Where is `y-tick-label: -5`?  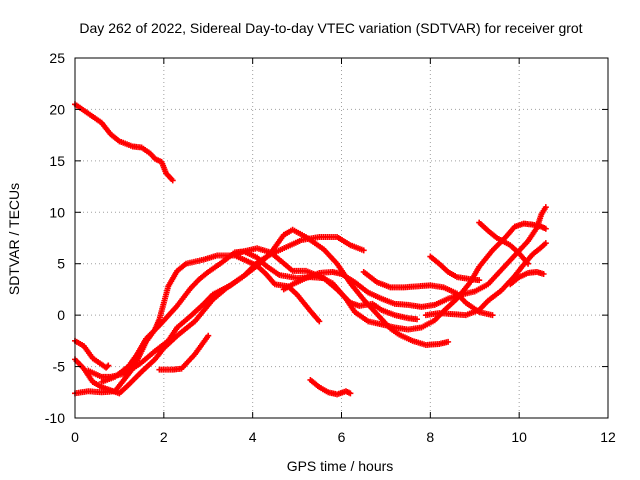 y-tick-label: -5 is located at coordinates (59, 367).